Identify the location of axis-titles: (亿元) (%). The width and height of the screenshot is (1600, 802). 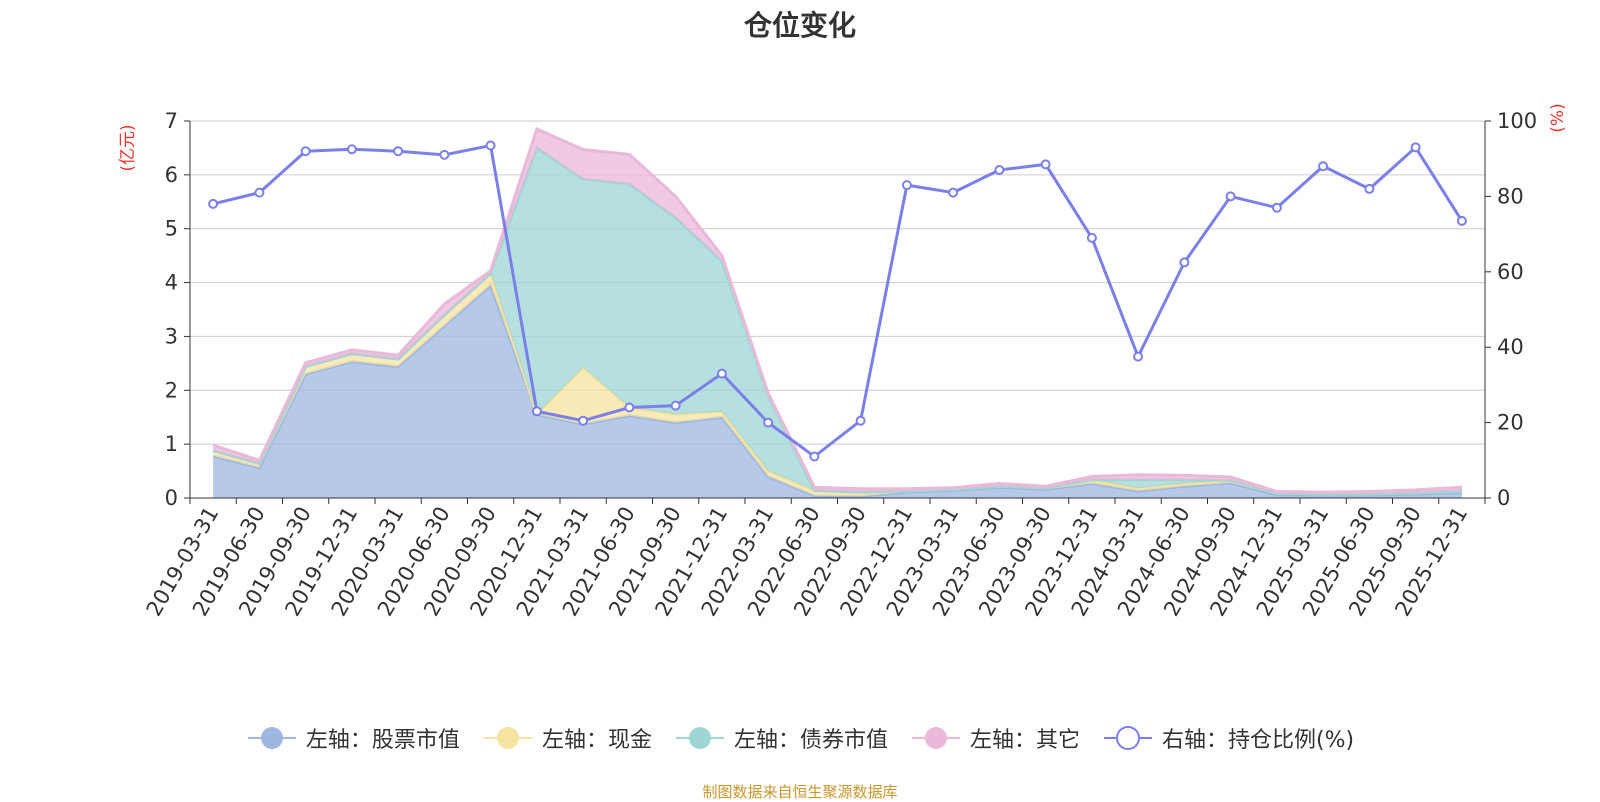
(843, 137).